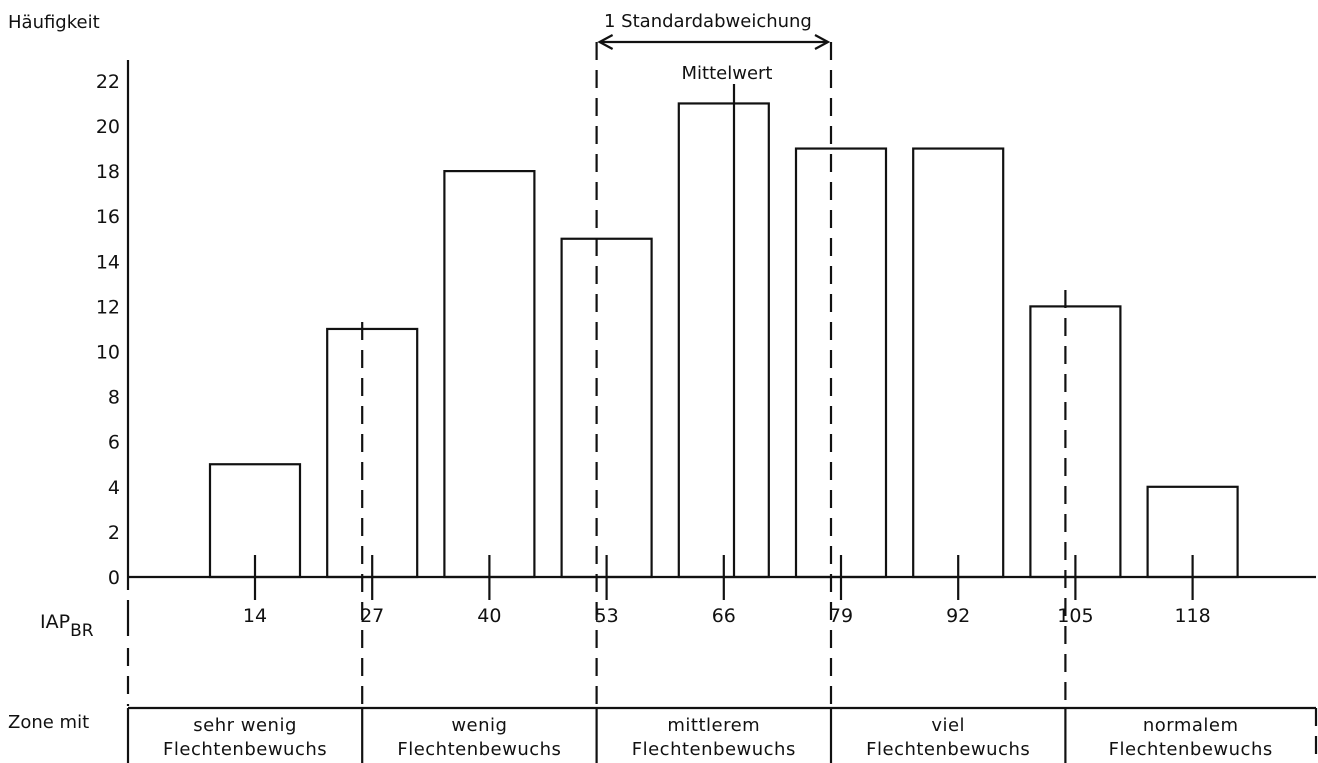  Describe the element at coordinates (822, 42) in the screenshot. I see `std-arrow-right-head` at that location.